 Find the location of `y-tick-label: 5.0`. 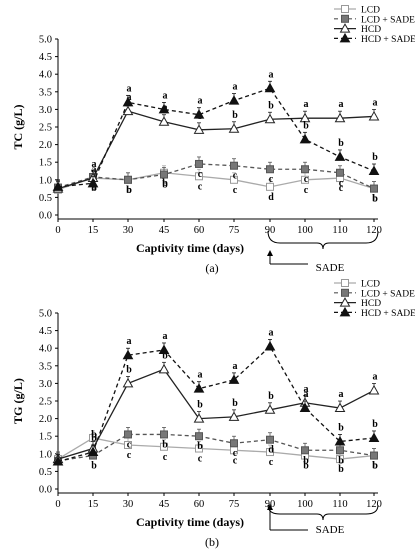

y-tick-label: 5.0 is located at coordinates (45, 314).